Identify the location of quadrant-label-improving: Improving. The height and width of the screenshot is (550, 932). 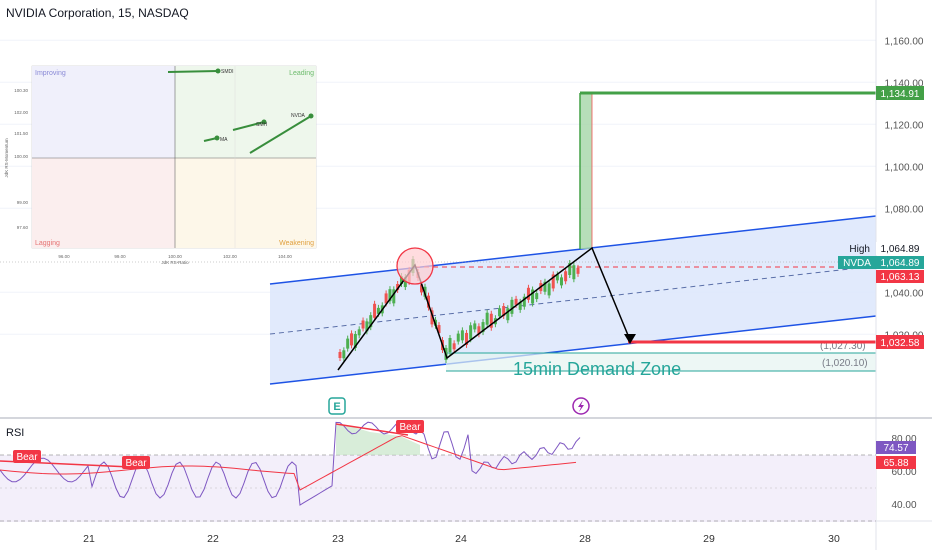
(50, 73).